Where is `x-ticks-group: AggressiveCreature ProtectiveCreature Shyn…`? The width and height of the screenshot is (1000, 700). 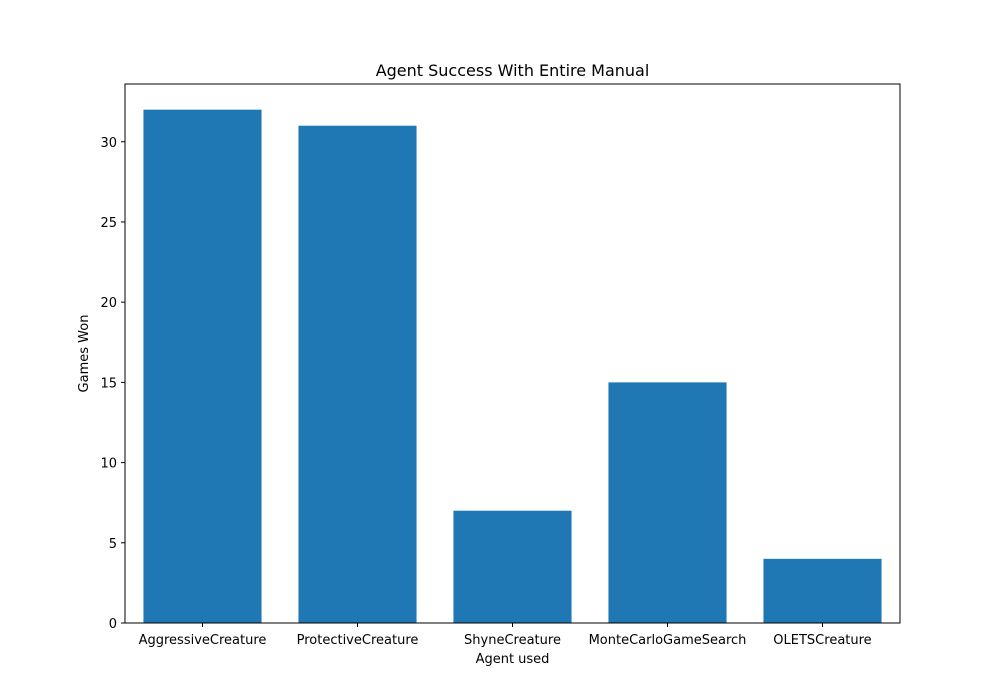 x-ticks-group: AggressiveCreature ProtectiveCreature Shyn… is located at coordinates (505, 635).